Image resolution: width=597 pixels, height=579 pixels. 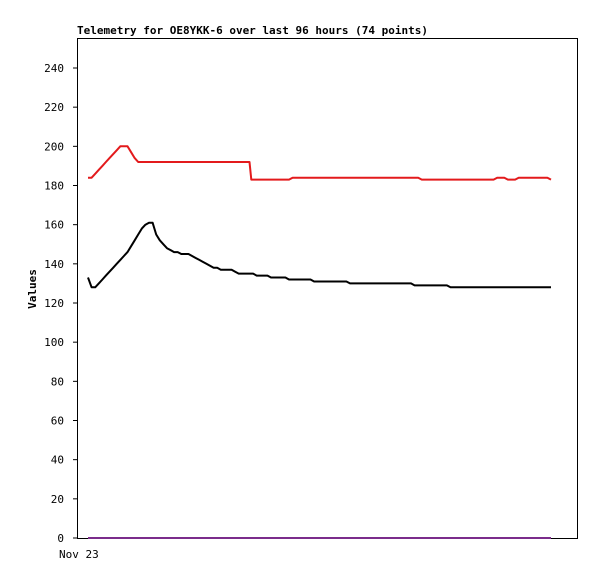 What do you see at coordinates (57, 460) in the screenshot?
I see `y-tick-label: 40` at bounding box center [57, 460].